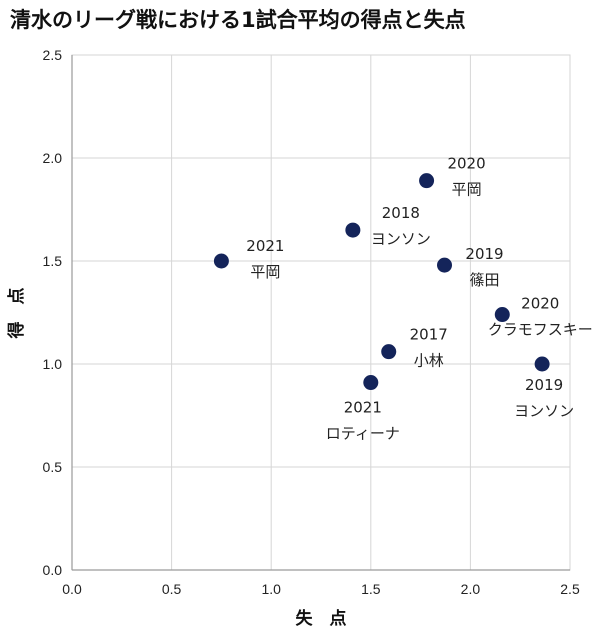  I want to click on chart-title: 清水のリーグ戦における1試合平均の得点と失点, so click(238, 20).